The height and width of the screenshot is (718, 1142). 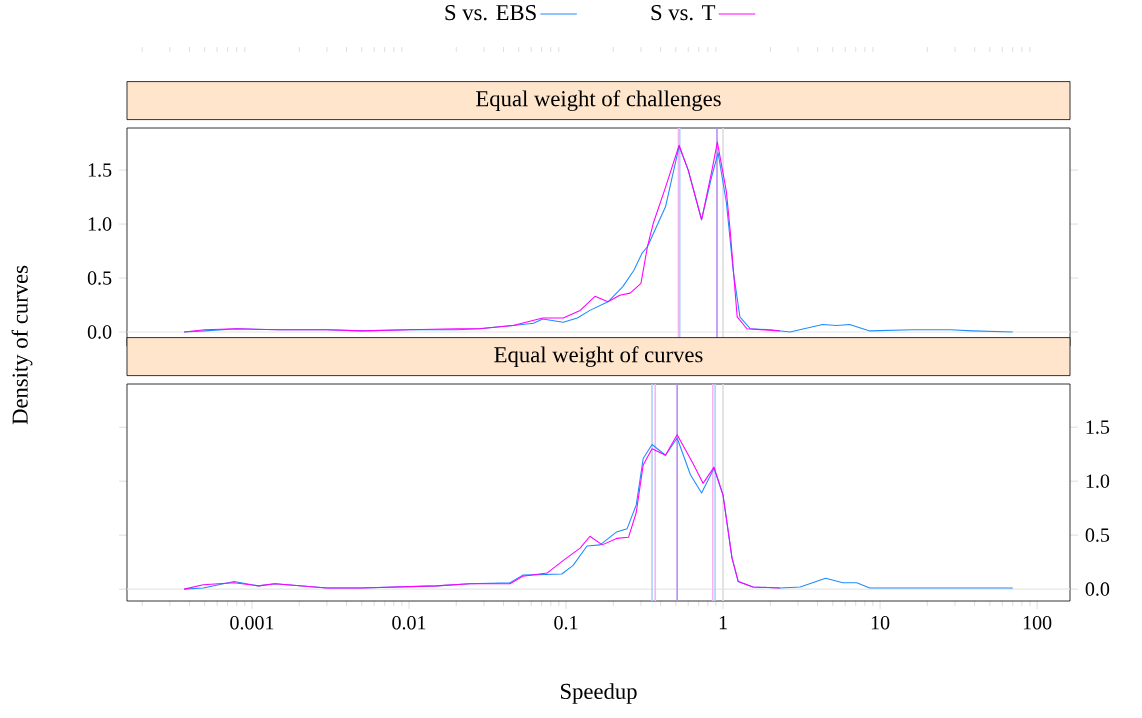 I want to click on y-axis-title: Density of curves, so click(x=22, y=345).